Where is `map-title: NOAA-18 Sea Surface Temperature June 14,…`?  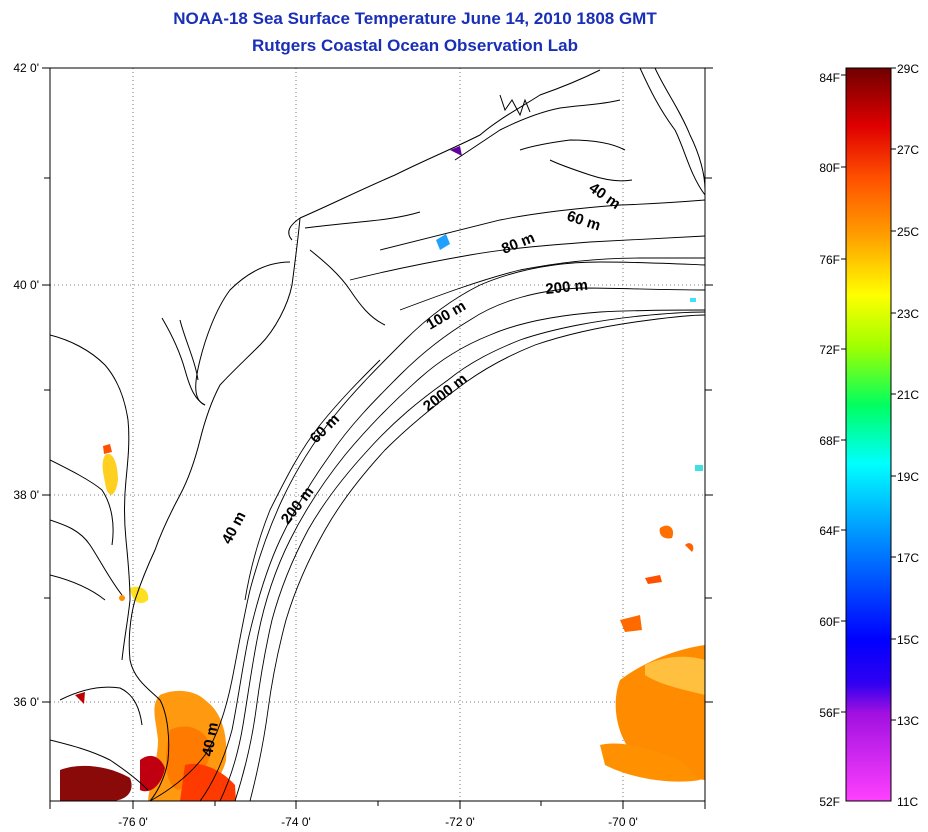
map-title: NOAA-18 Sea Surface Temperature June 14,… is located at coordinates (415, 18).